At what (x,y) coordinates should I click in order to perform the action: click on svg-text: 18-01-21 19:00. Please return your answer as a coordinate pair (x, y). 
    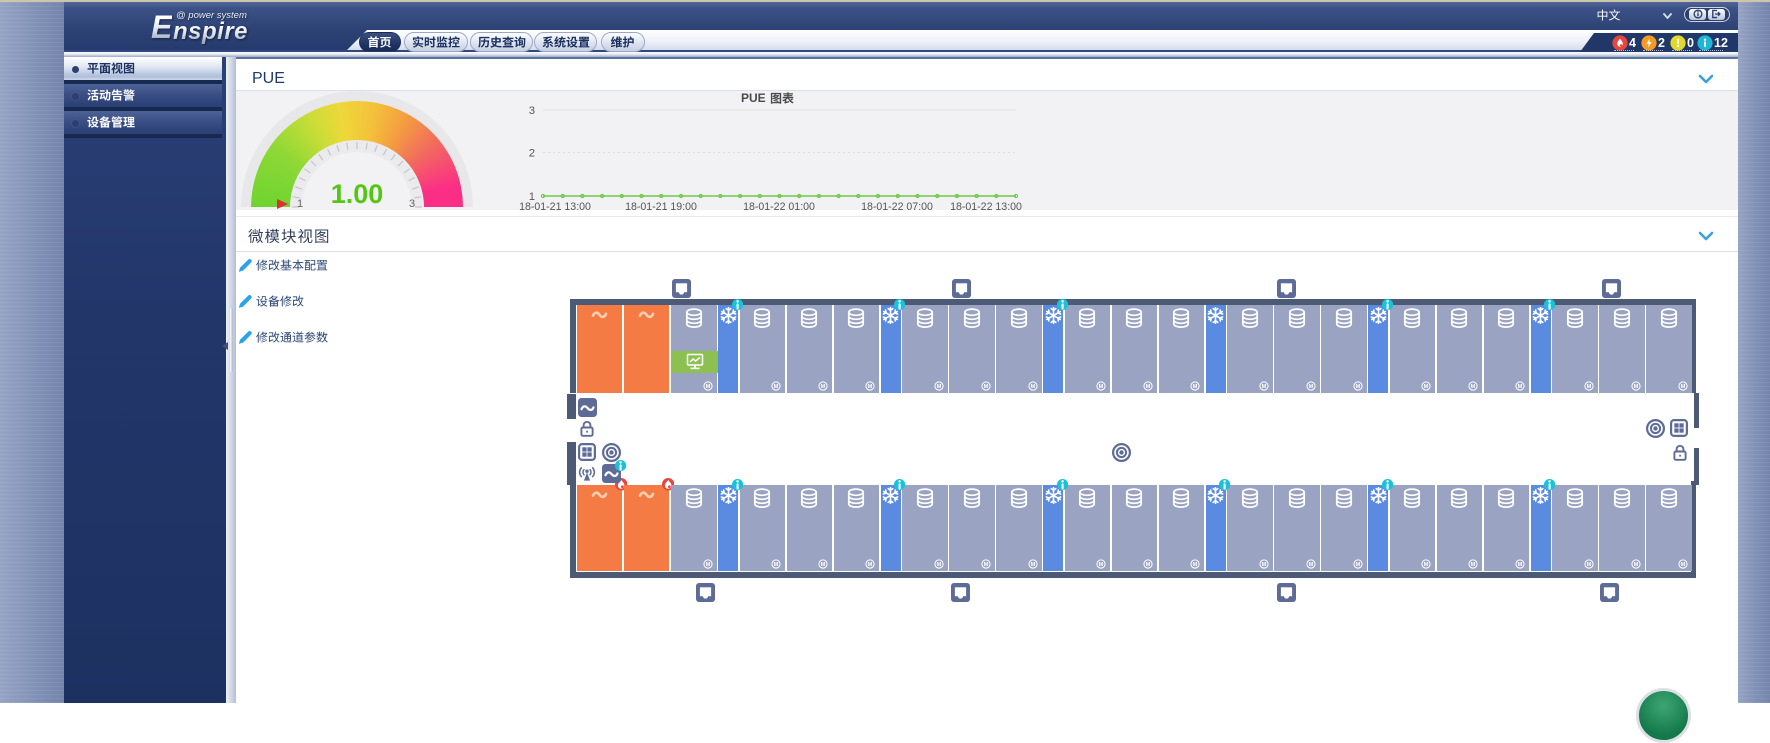
    Looking at the image, I should click on (661, 207).